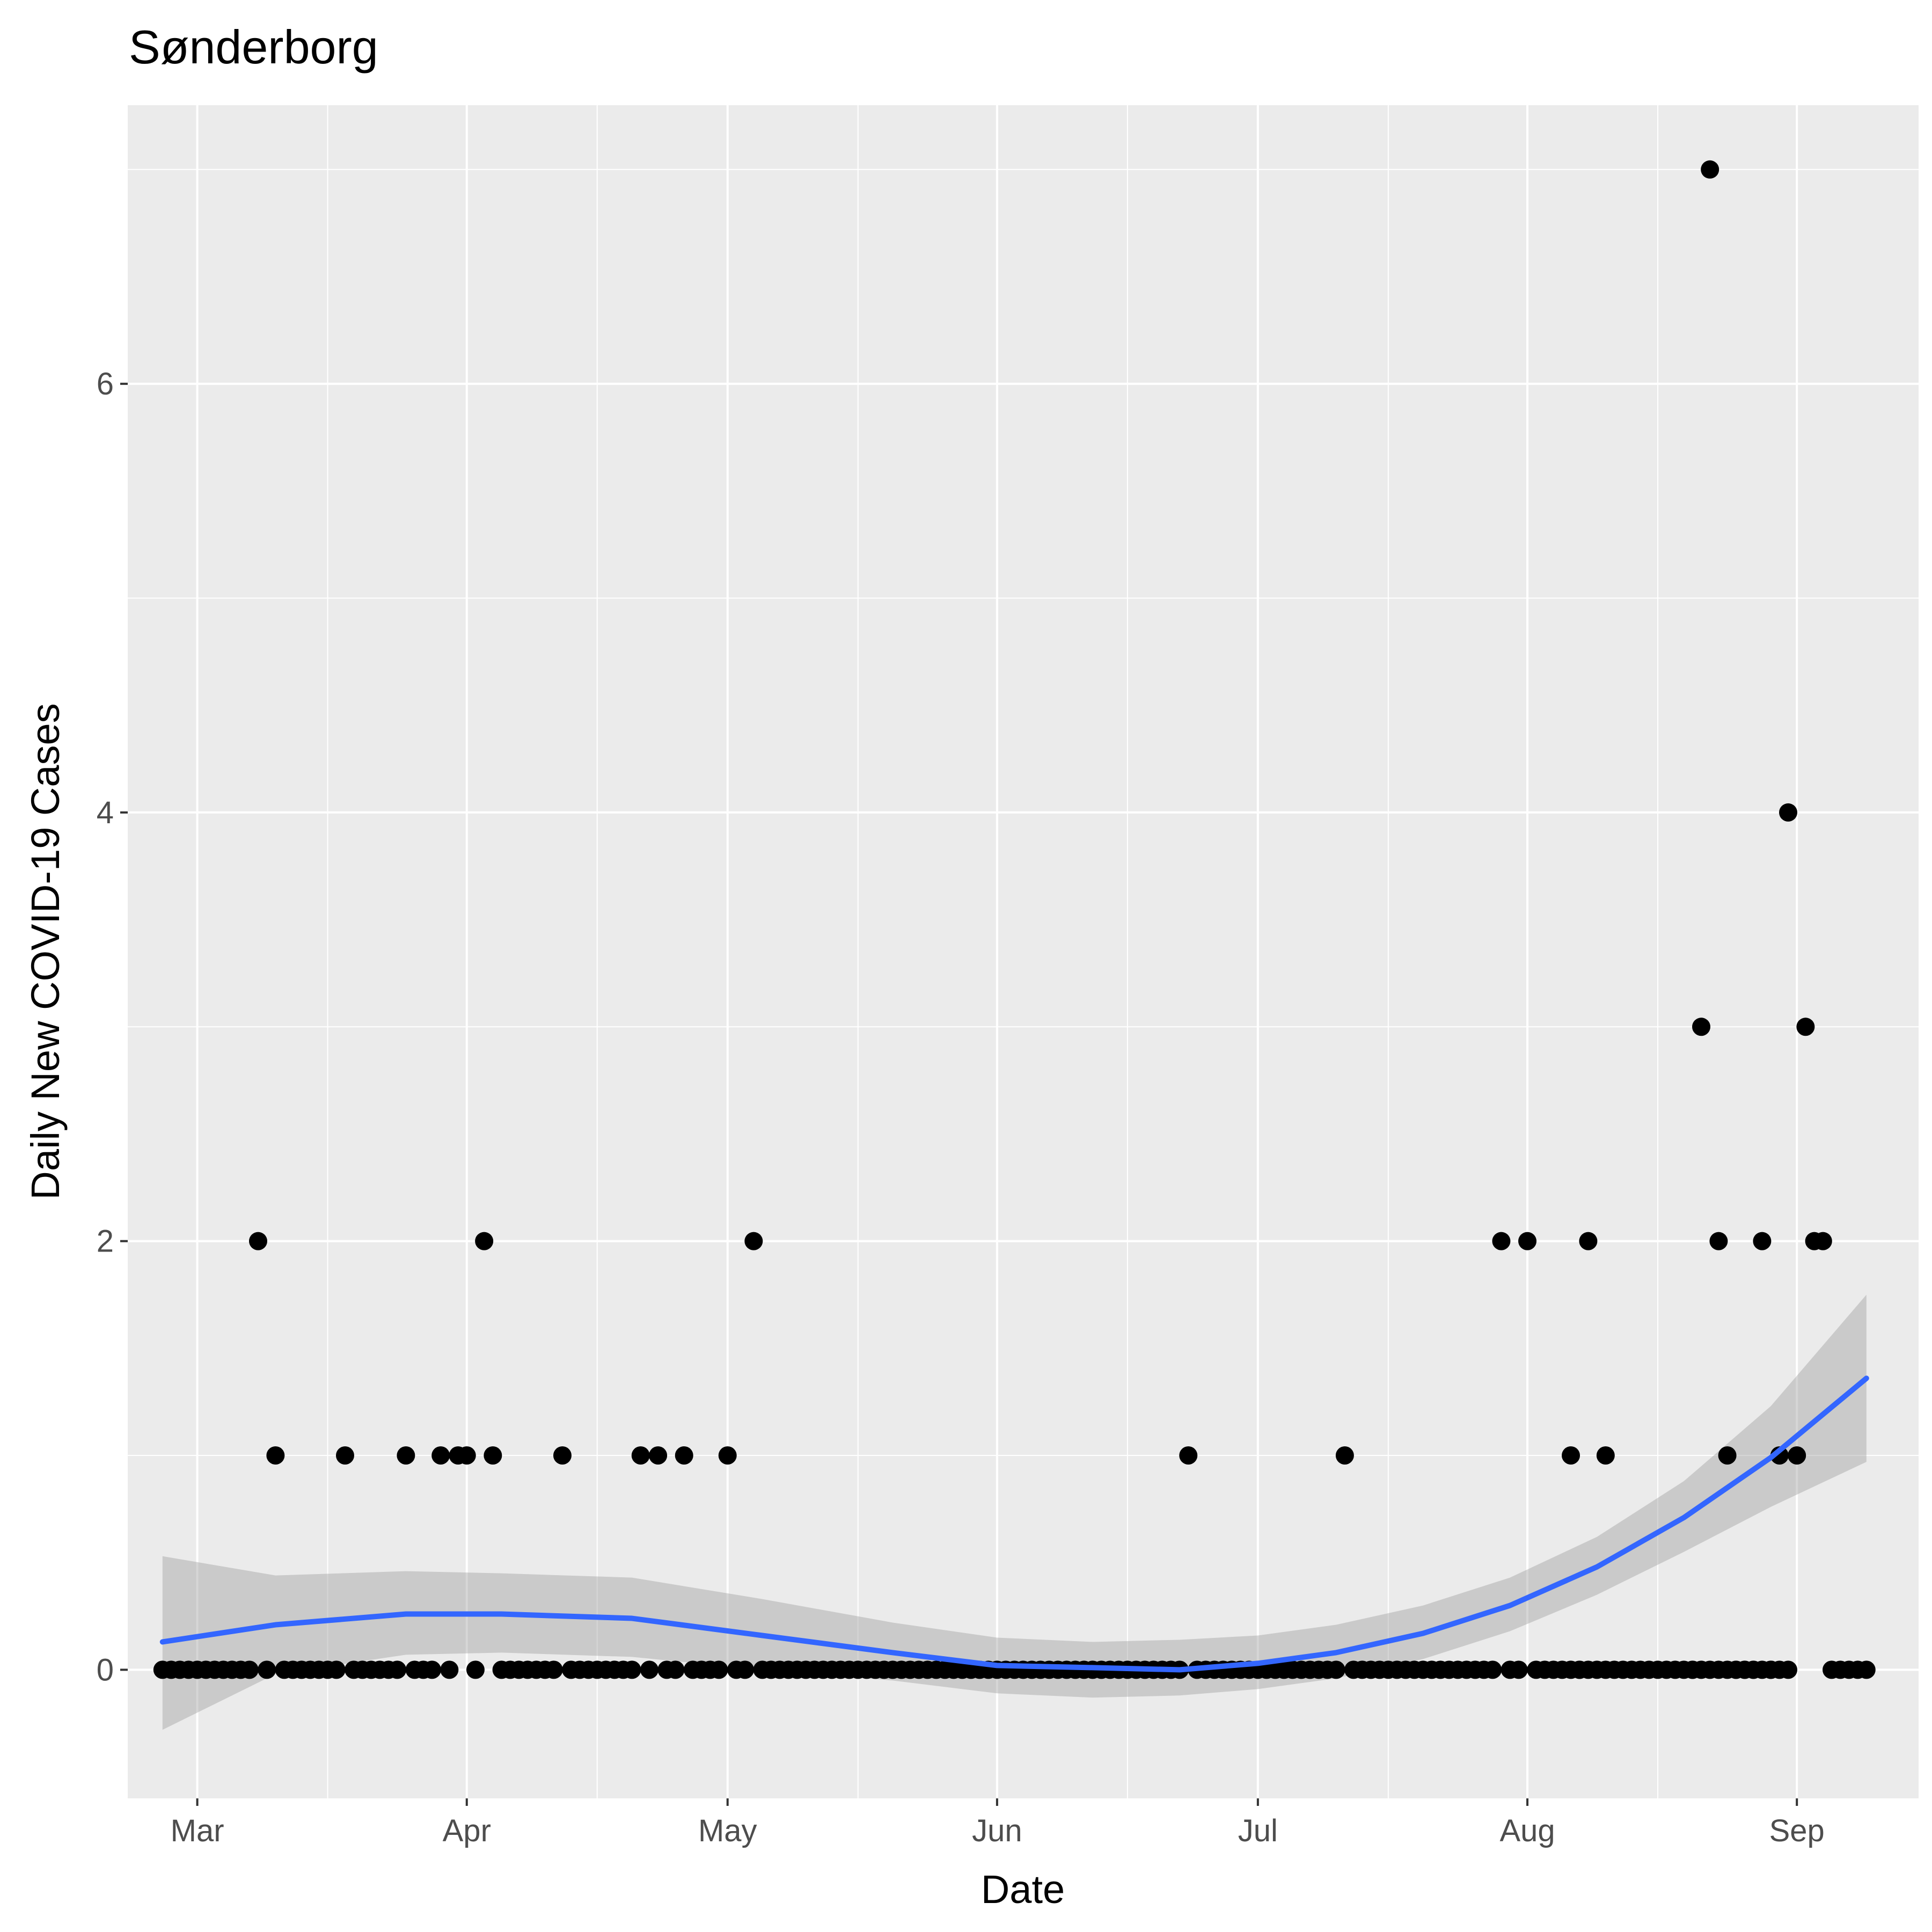  What do you see at coordinates (105, 384) in the screenshot?
I see `y-tick-label: 6` at bounding box center [105, 384].